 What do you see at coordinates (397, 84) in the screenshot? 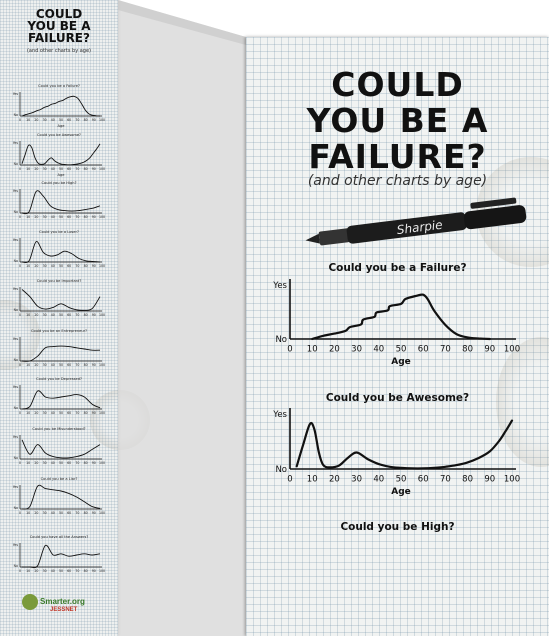
I see `title-line-1: COULD` at bounding box center [397, 84].